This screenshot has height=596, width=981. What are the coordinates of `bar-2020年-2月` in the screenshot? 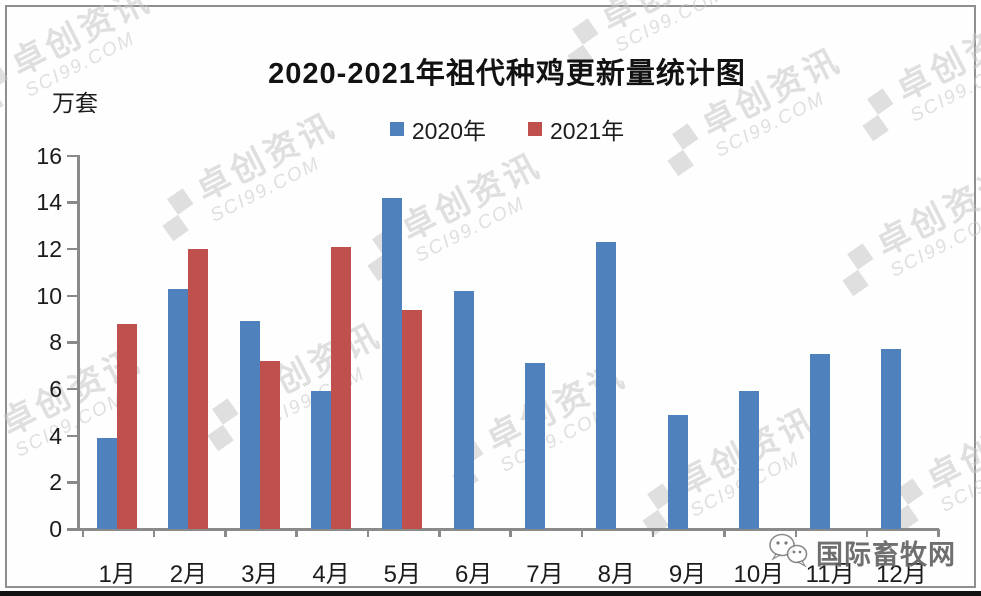 It's located at (178, 408).